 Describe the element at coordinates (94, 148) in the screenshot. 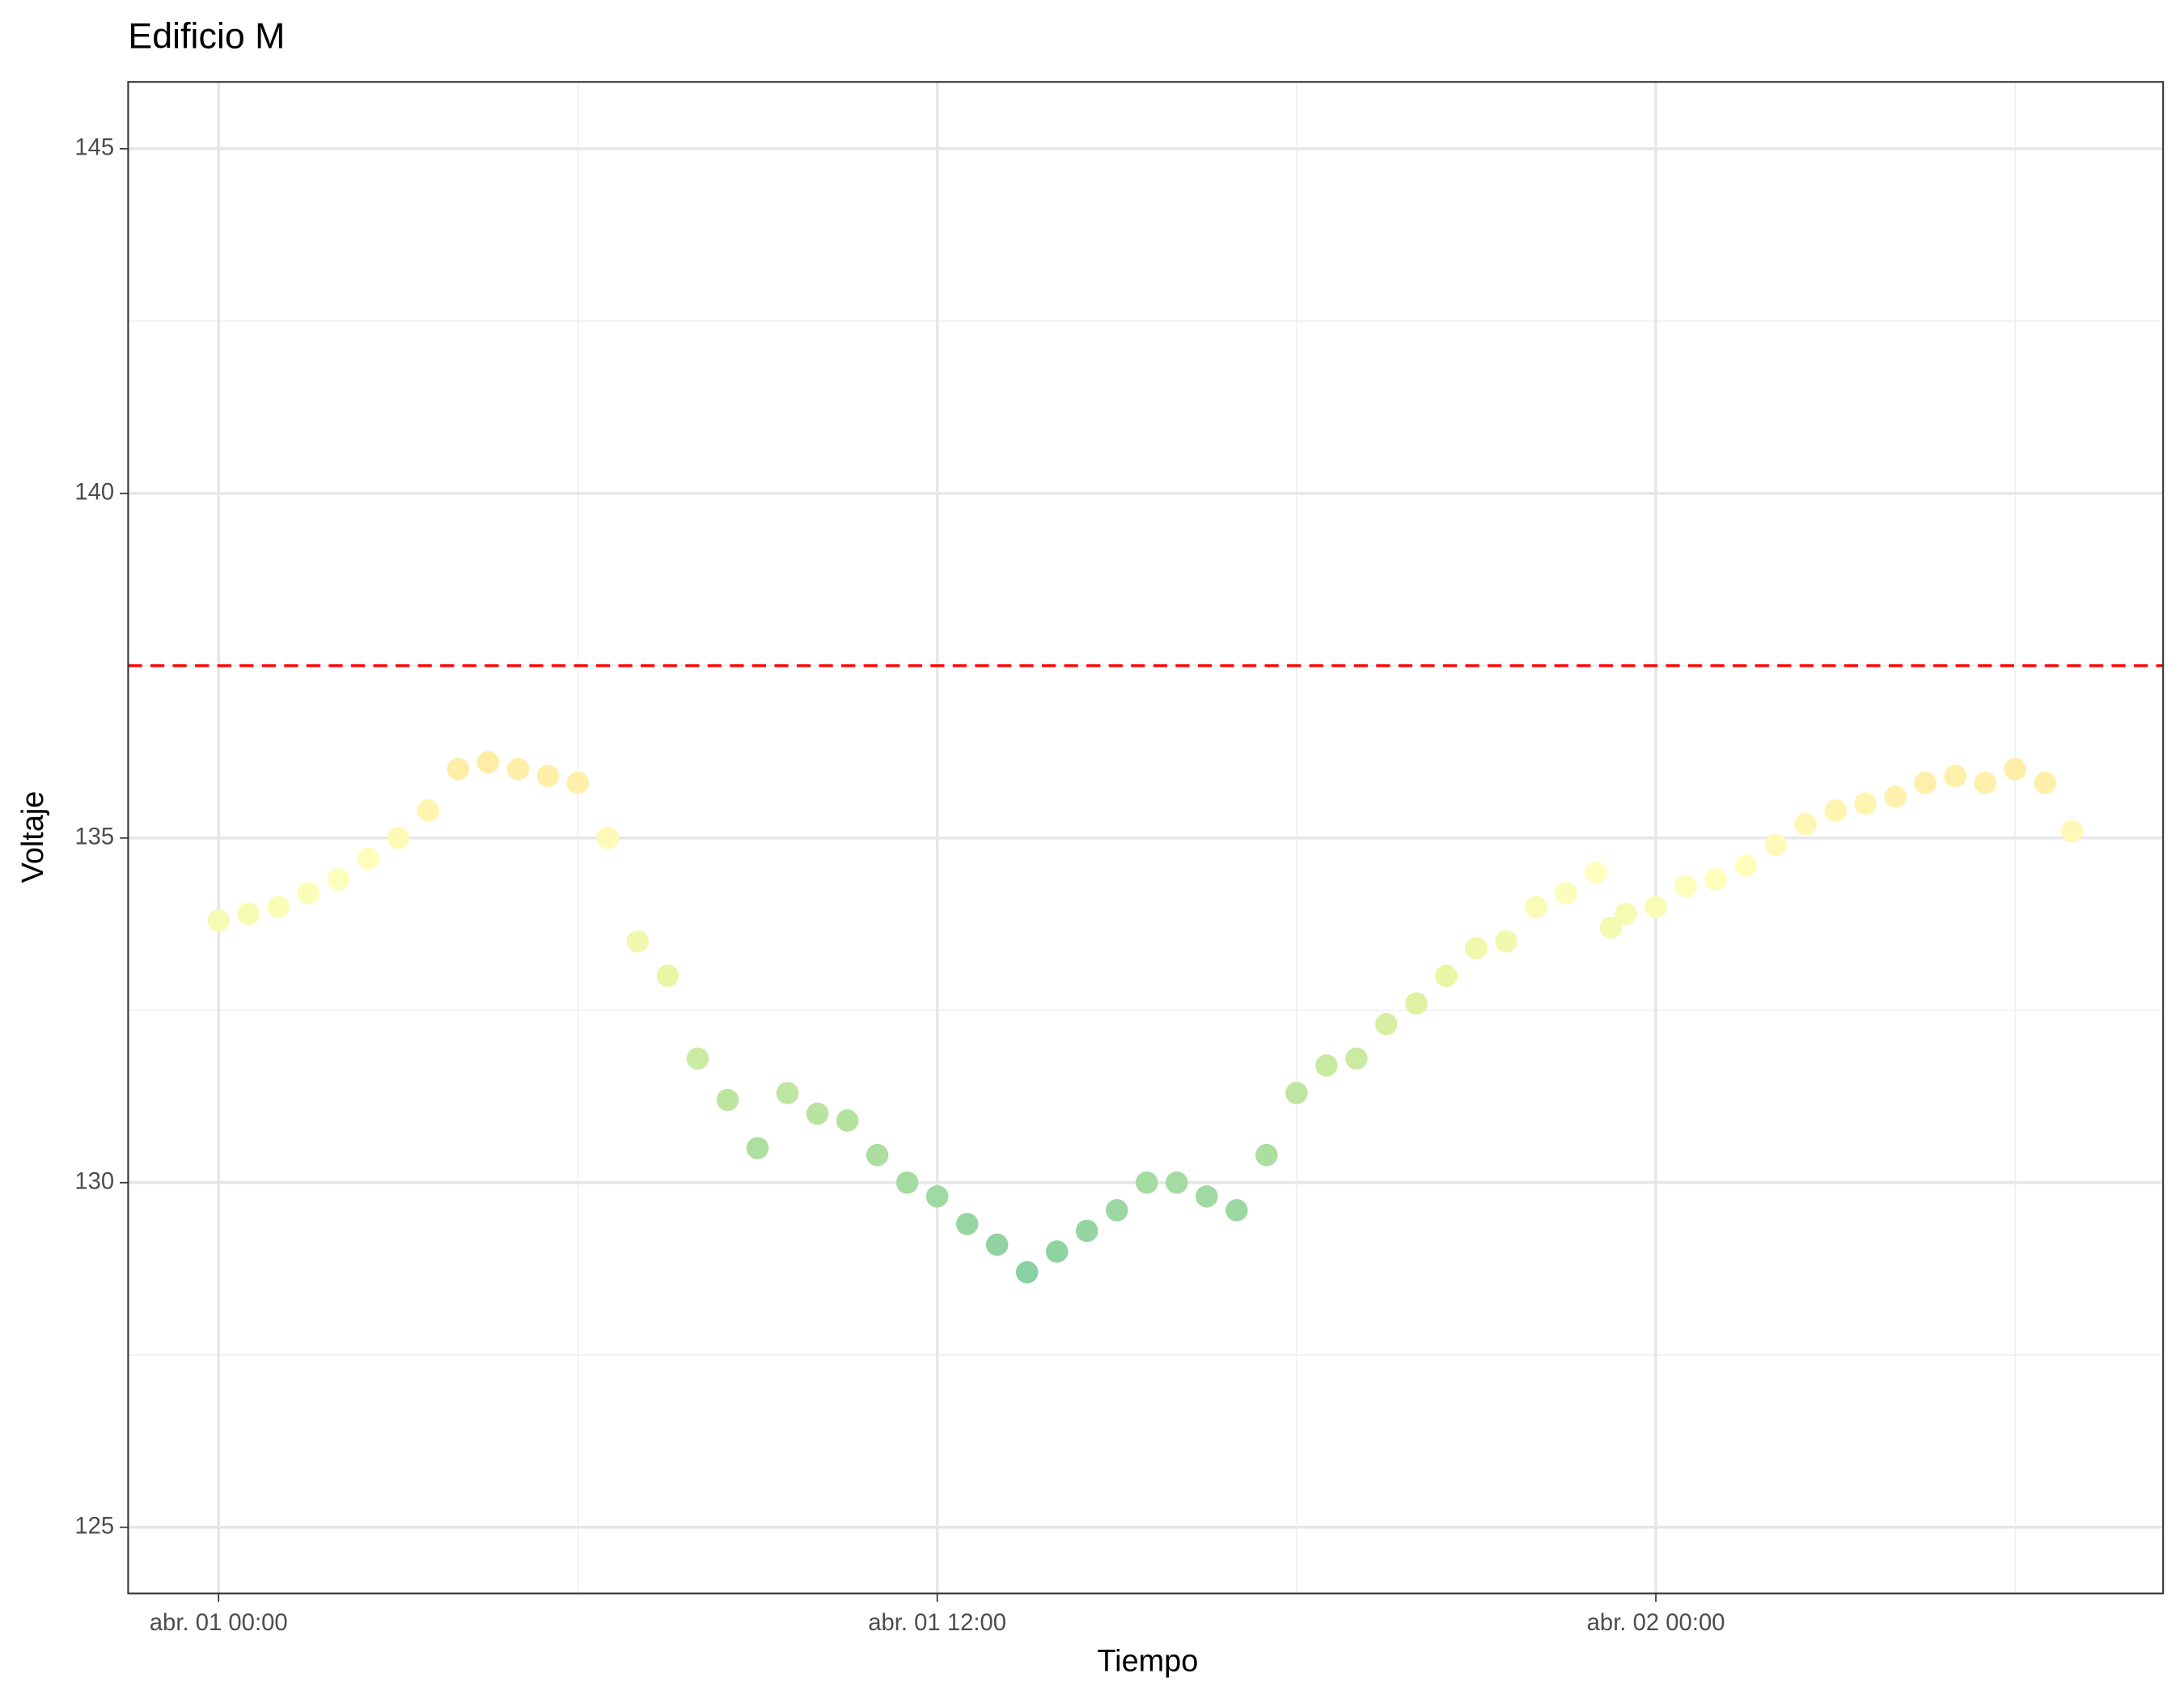

I see `y-tick-label: 145` at that location.